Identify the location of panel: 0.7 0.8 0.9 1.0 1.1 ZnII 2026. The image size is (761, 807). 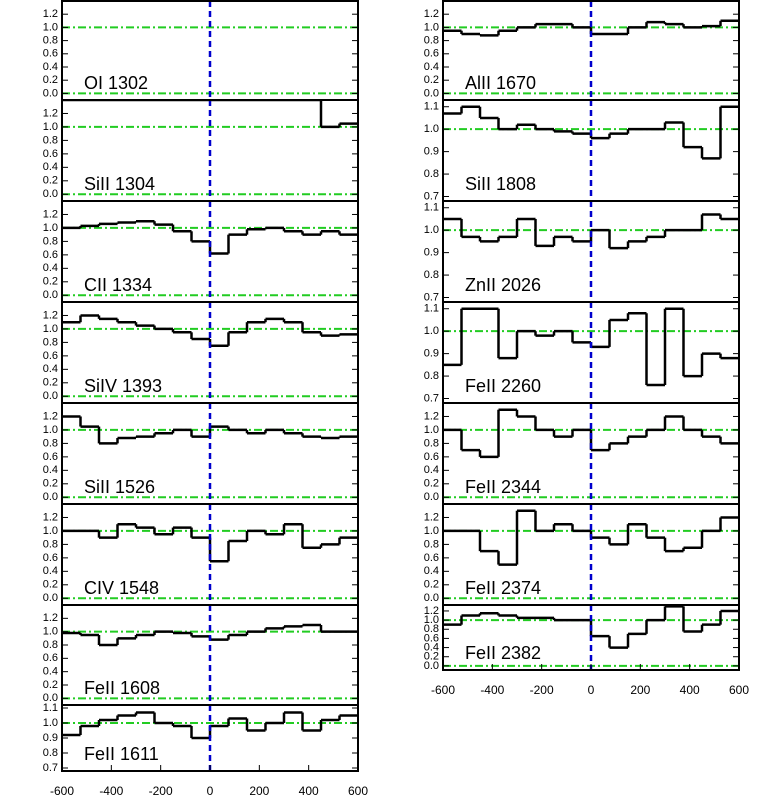
(582, 251).